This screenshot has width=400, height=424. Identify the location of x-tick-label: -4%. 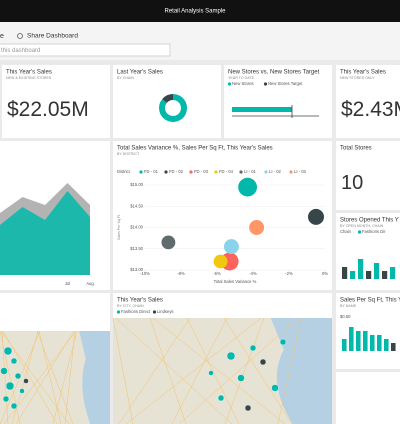
(253, 273).